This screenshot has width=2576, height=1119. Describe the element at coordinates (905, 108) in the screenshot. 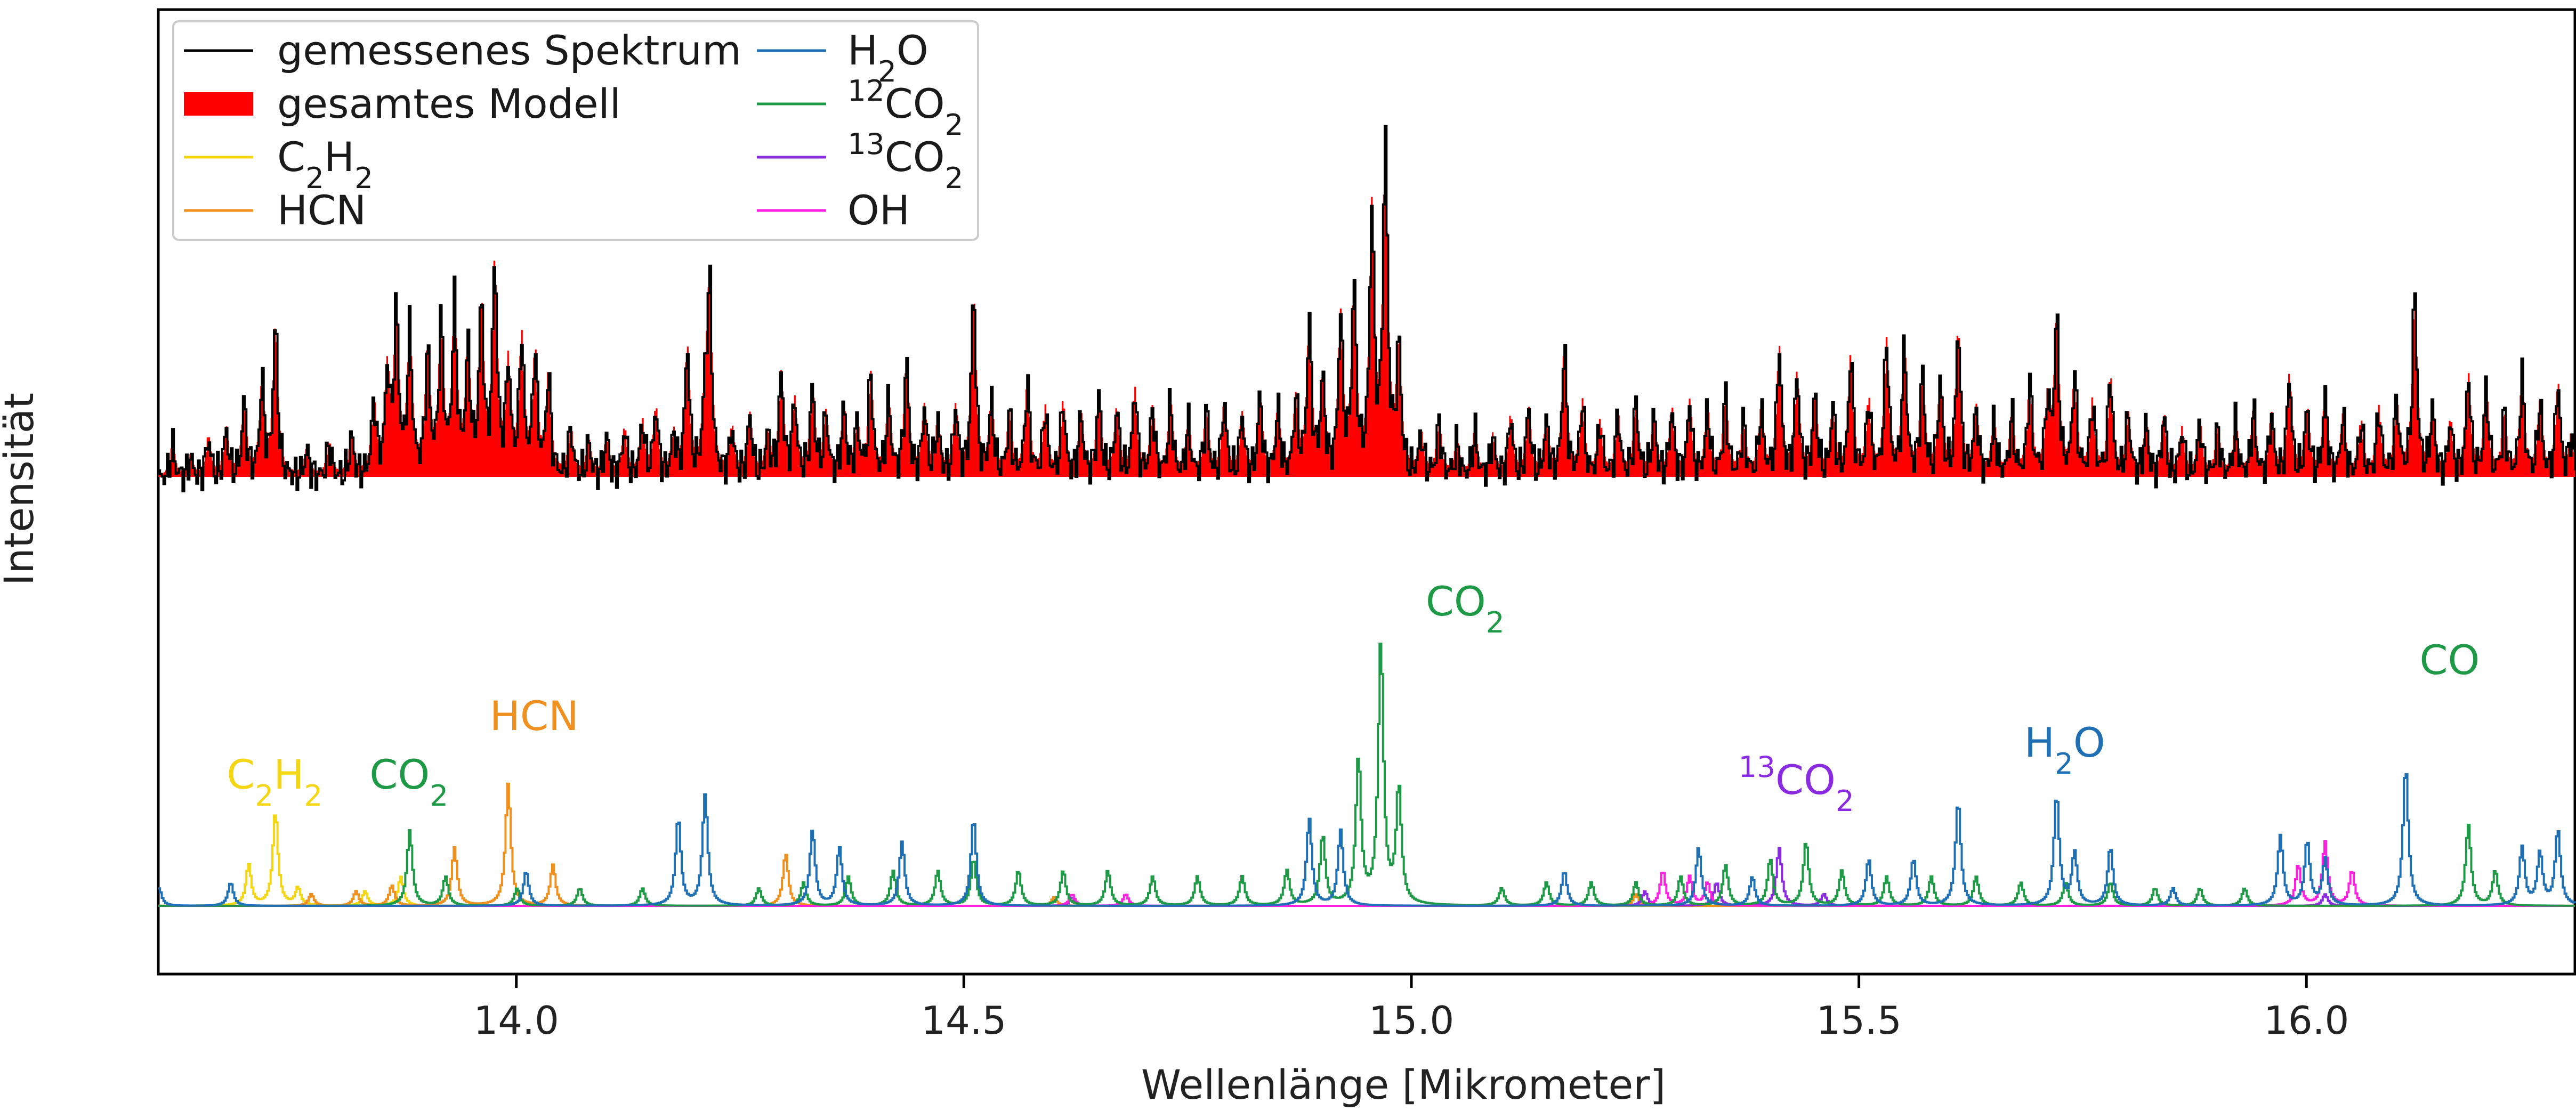

I see `legend-label: 12CO2` at that location.